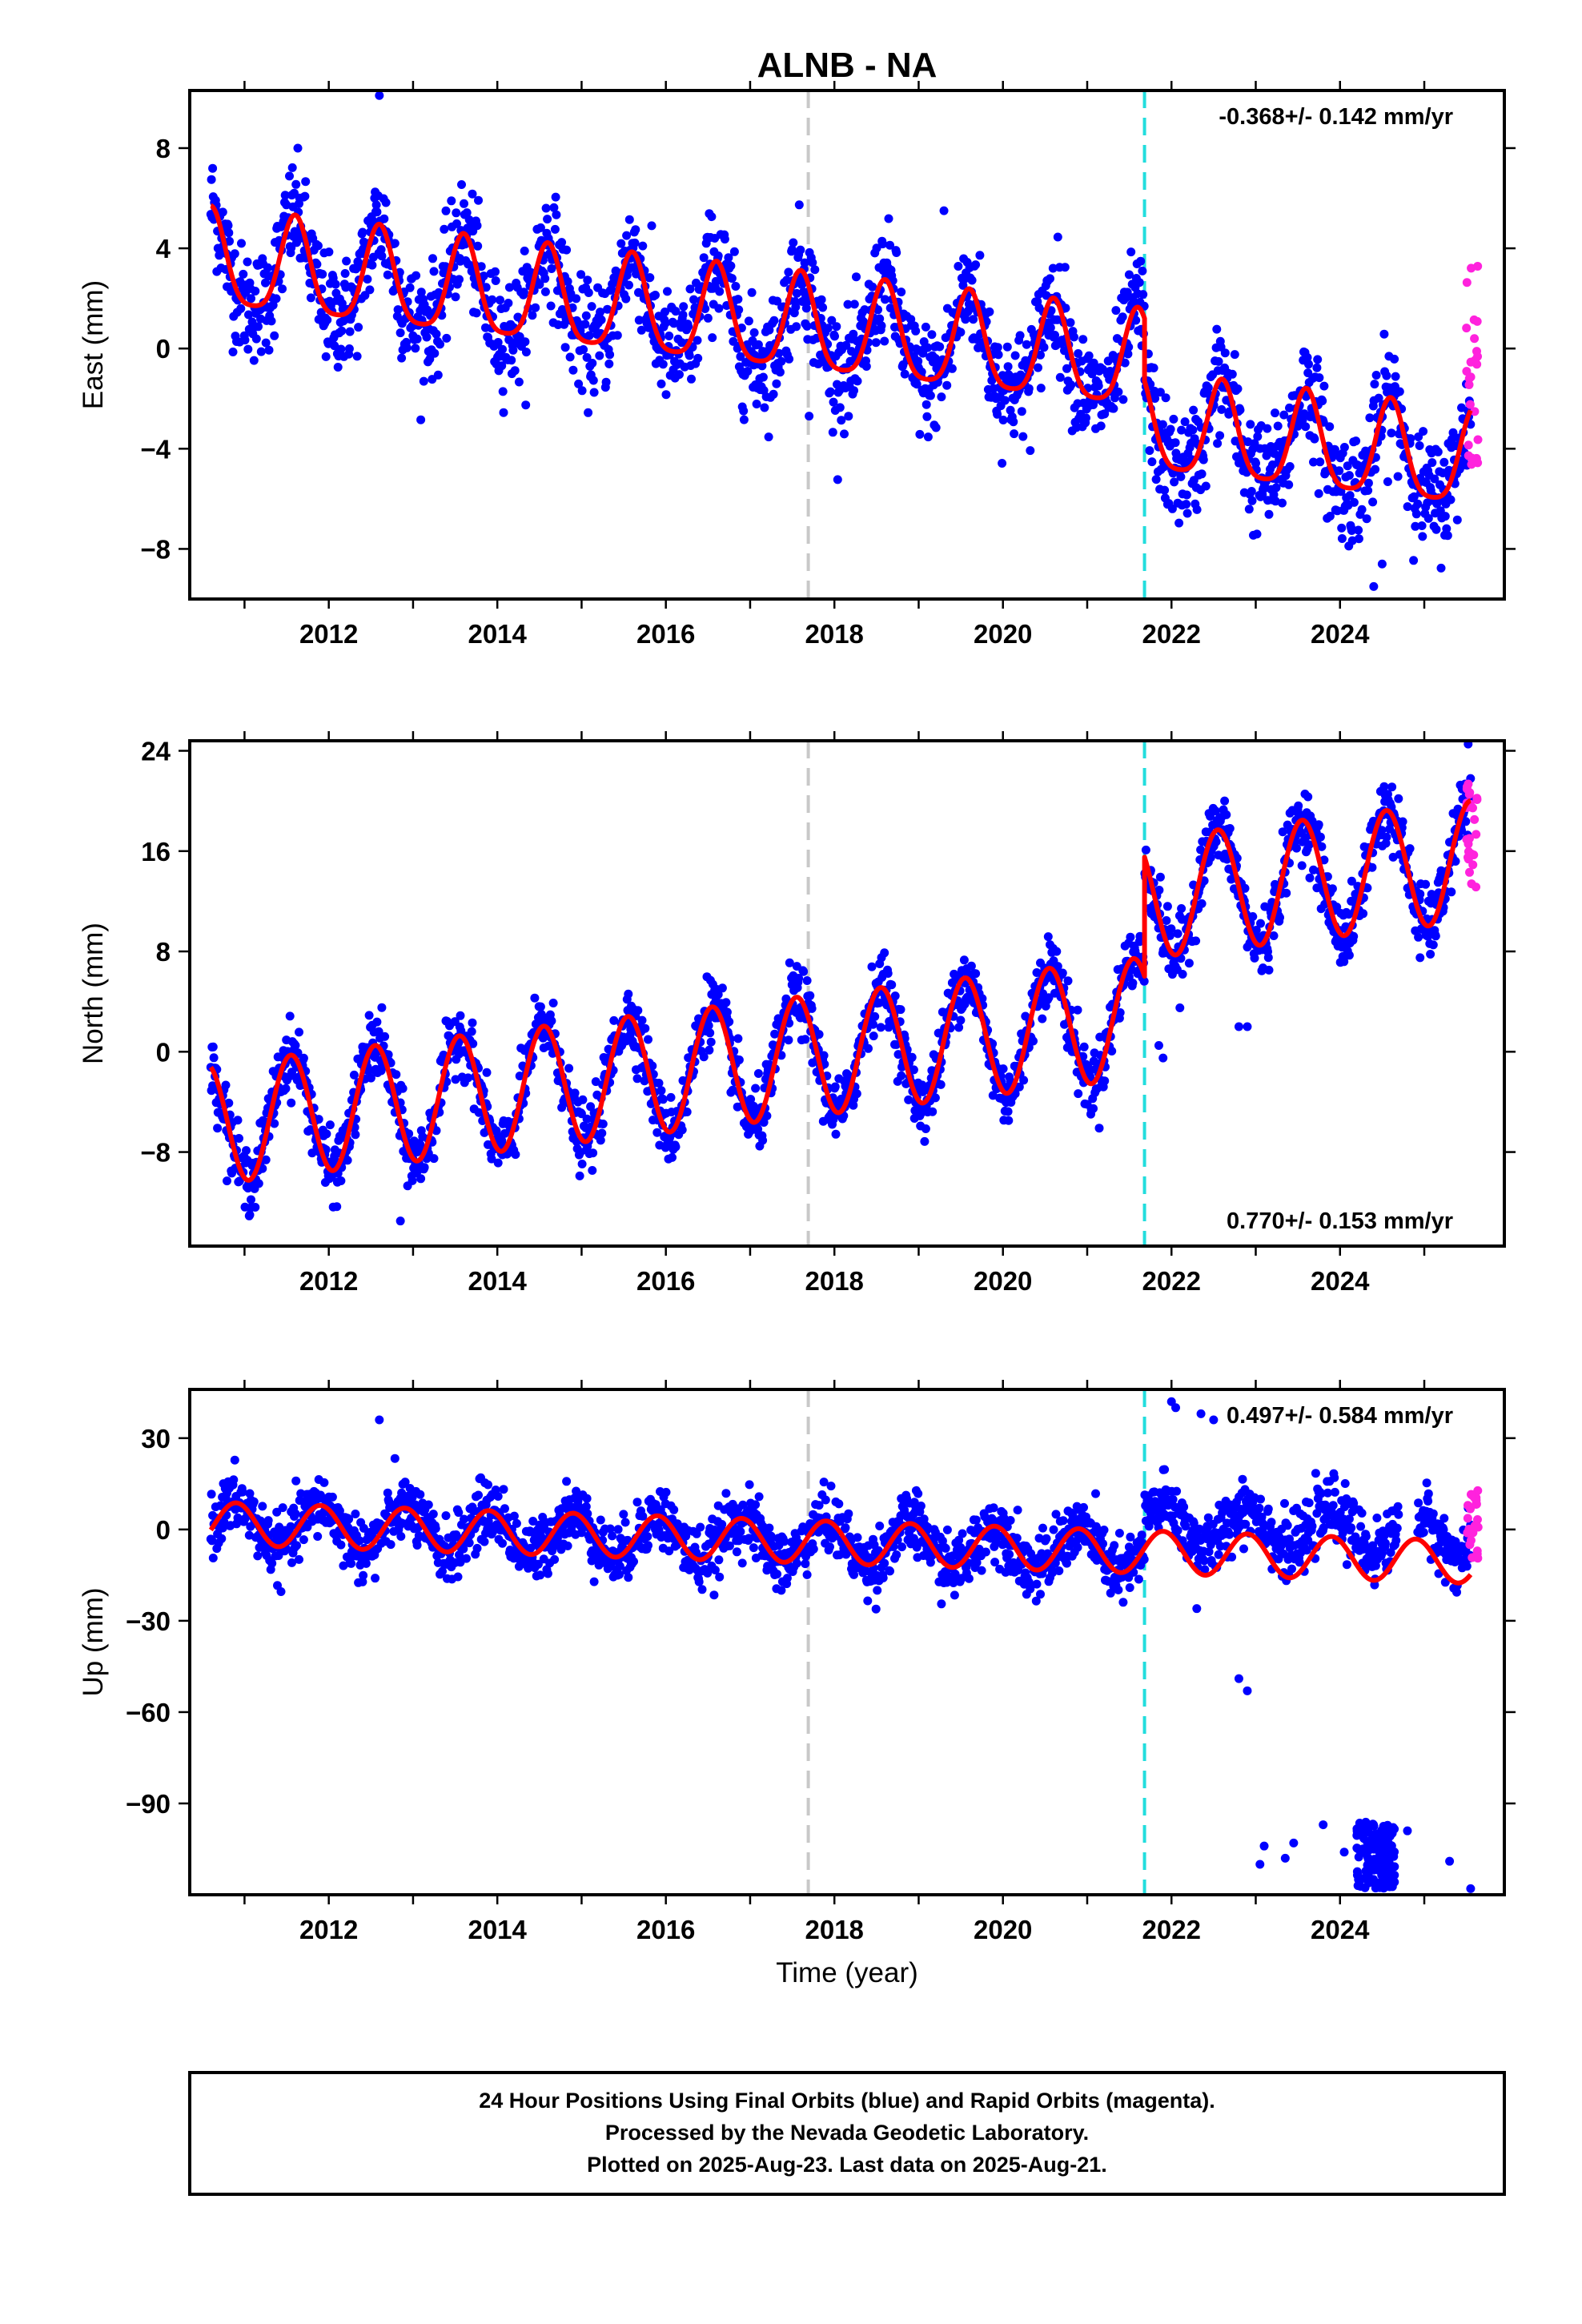  What do you see at coordinates (498, 1281) in the screenshot?
I see `x-tick-label: 2014` at bounding box center [498, 1281].